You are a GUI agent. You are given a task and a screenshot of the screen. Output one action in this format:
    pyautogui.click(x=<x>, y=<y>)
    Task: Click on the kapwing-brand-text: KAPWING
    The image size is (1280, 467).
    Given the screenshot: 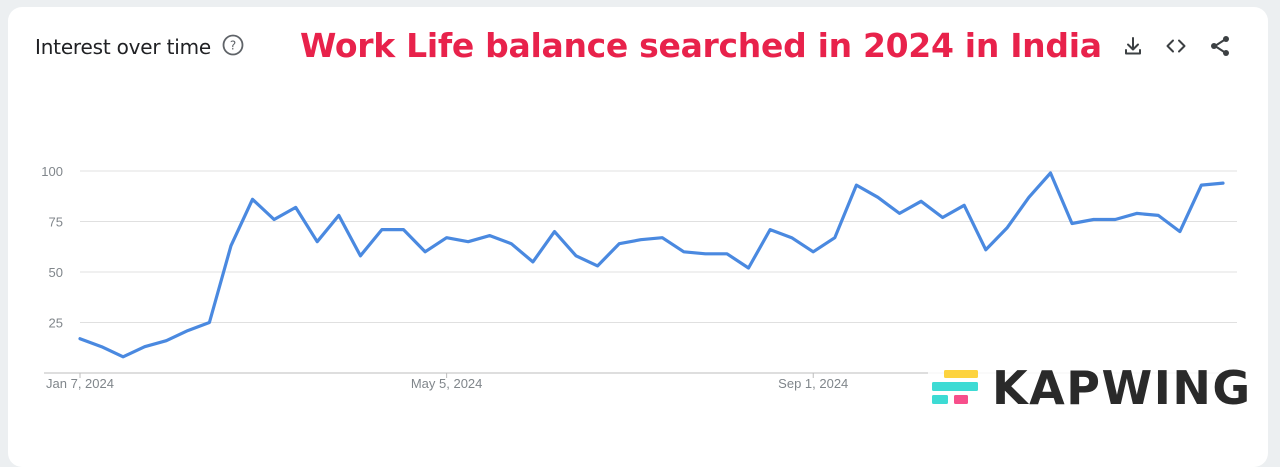 What is the action you would take?
    pyautogui.click(x=1122, y=388)
    